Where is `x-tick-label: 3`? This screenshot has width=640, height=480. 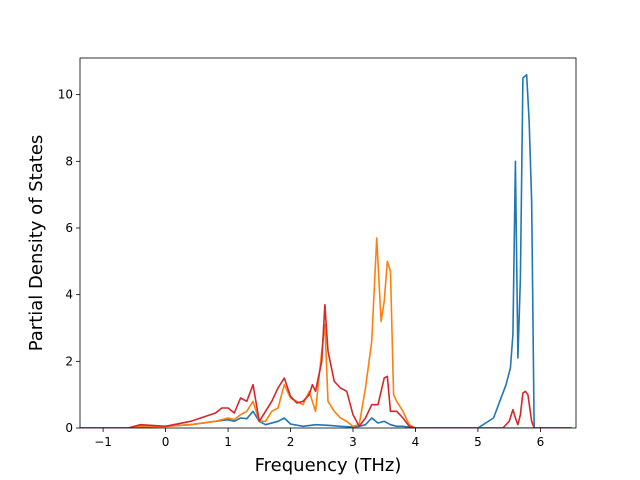
x-tick-label: 3 is located at coordinates (353, 442).